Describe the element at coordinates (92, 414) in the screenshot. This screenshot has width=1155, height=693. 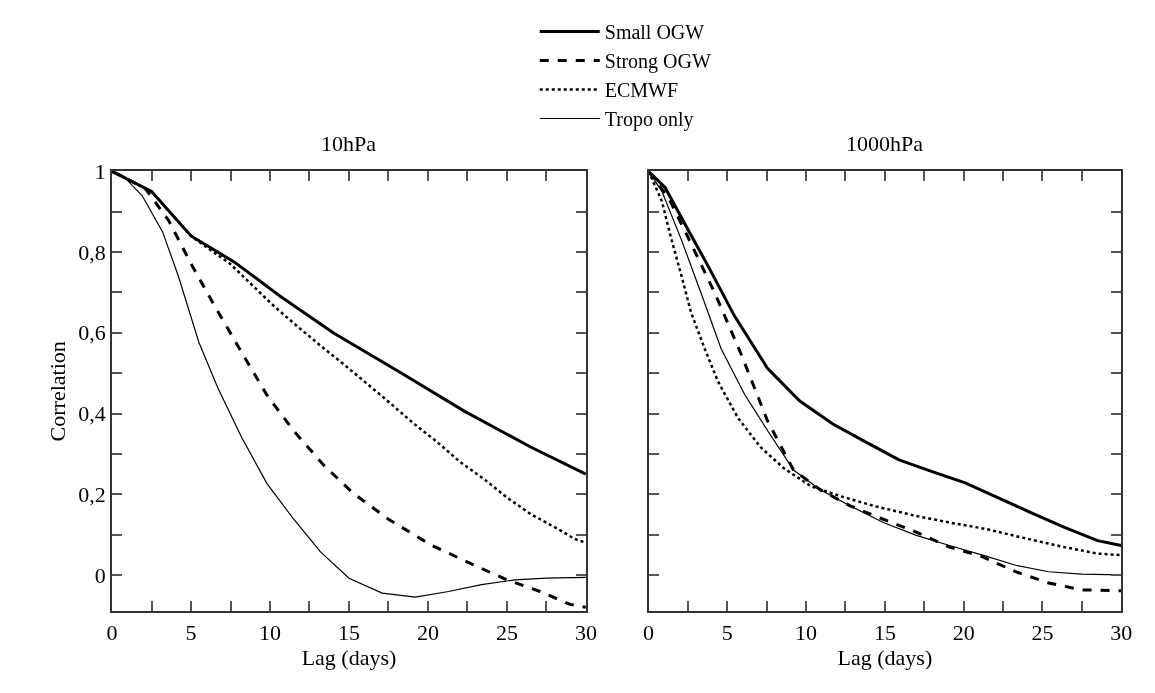
I see `y-tick-label: 0,4` at that location.